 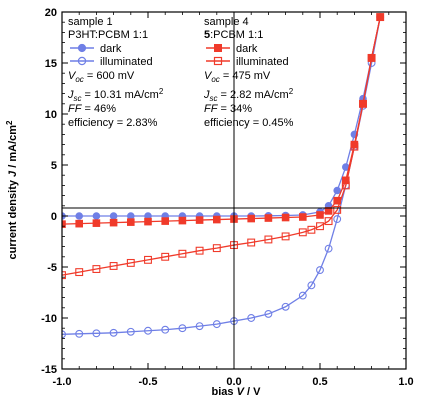 What do you see at coordinates (228, 109) in the screenshot?
I see `legend-s4-ff: FF = 34%` at bounding box center [228, 109].